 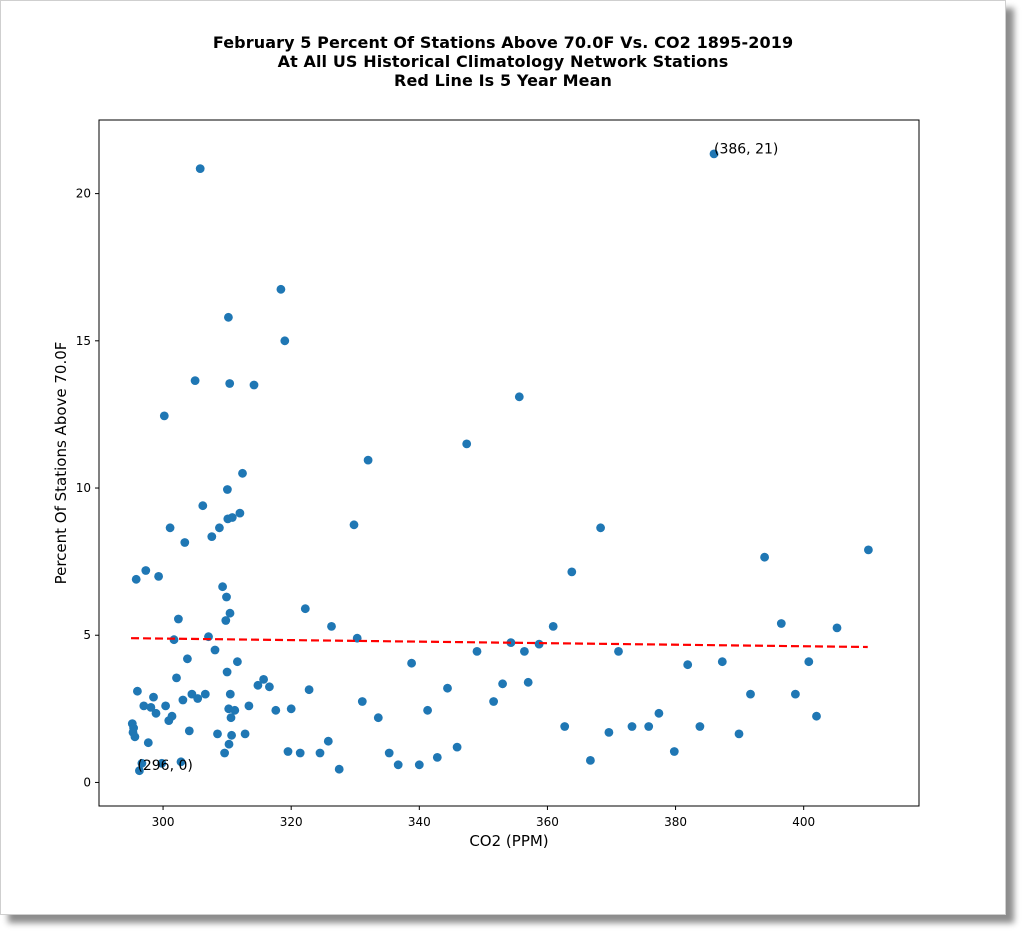 I want to click on y-tick-label: 5, so click(x=87, y=635).